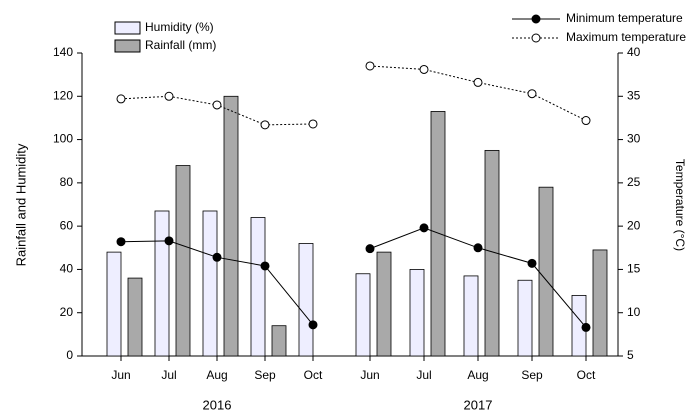 This screenshot has height=416, width=696. Describe the element at coordinates (63, 139) in the screenshot. I see `y-tick-label: 100` at that location.